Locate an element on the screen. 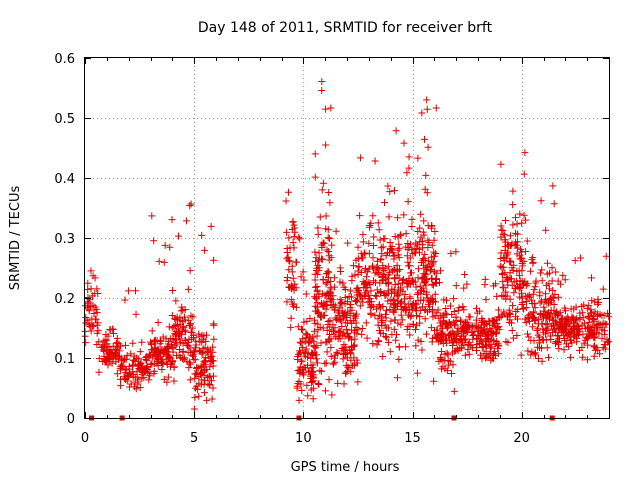 The height and width of the screenshot is (480, 640). y-tick-label: 0.2 is located at coordinates (64, 299).